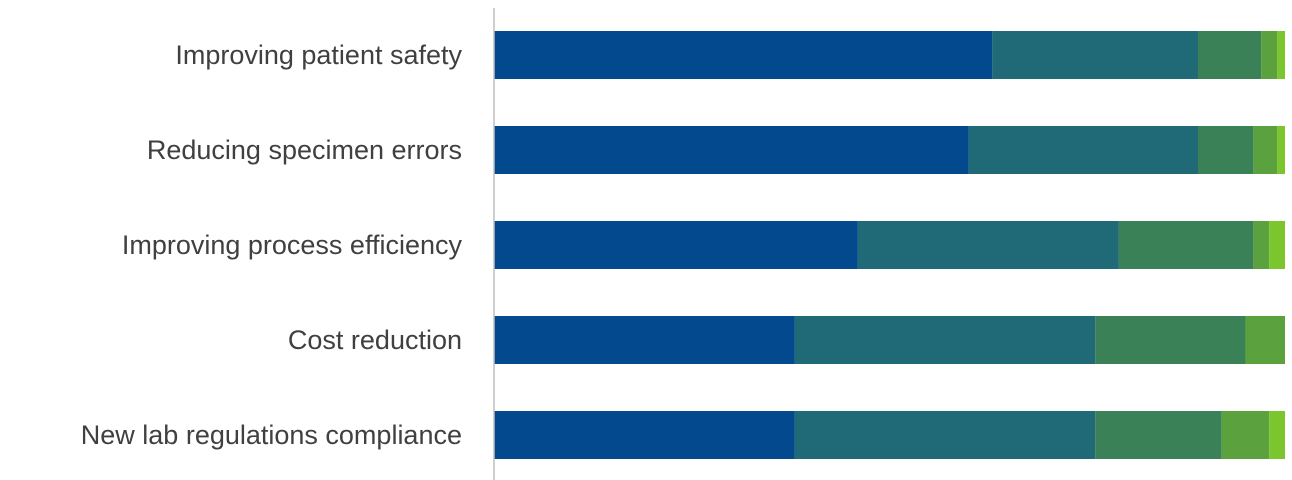 The height and width of the screenshot is (480, 1292). I want to click on category-label: Cost reduction, so click(375, 340).